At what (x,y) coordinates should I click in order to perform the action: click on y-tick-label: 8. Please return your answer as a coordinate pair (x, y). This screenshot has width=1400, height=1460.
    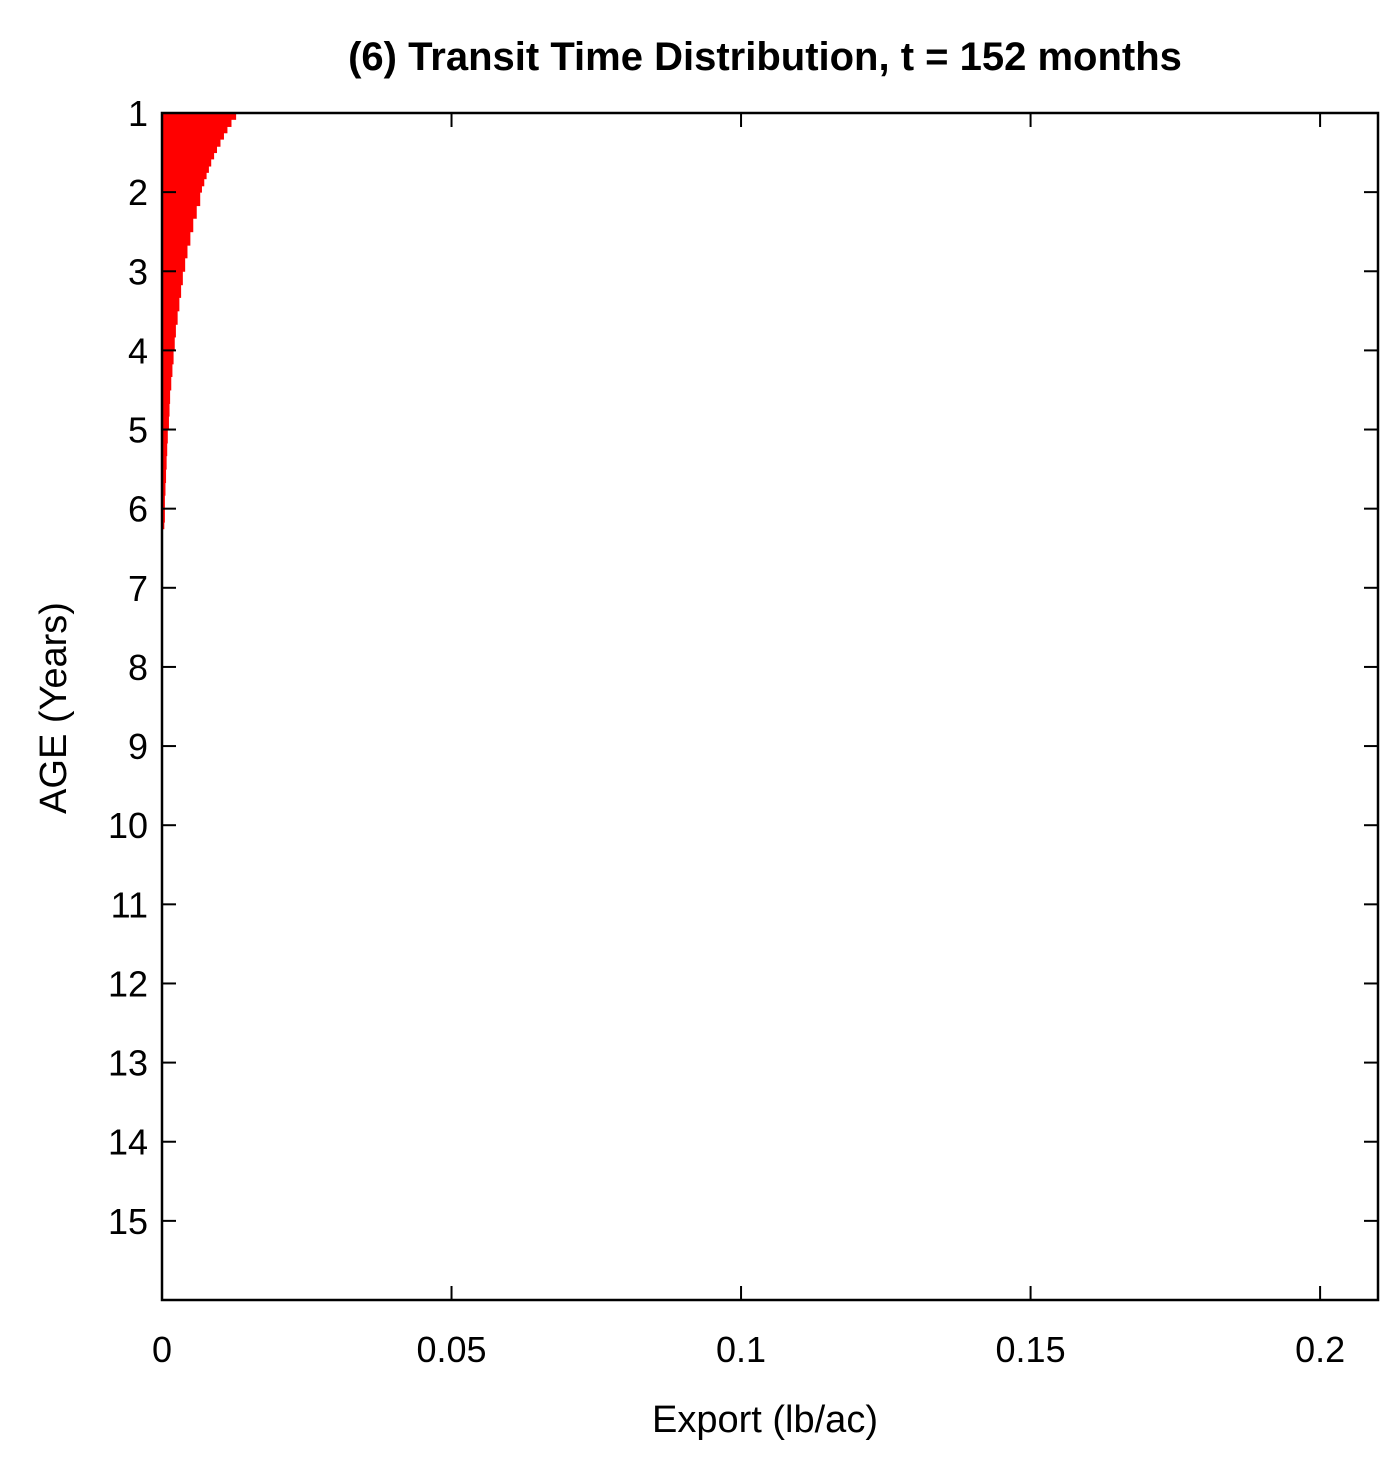
    Looking at the image, I should click on (138, 667).